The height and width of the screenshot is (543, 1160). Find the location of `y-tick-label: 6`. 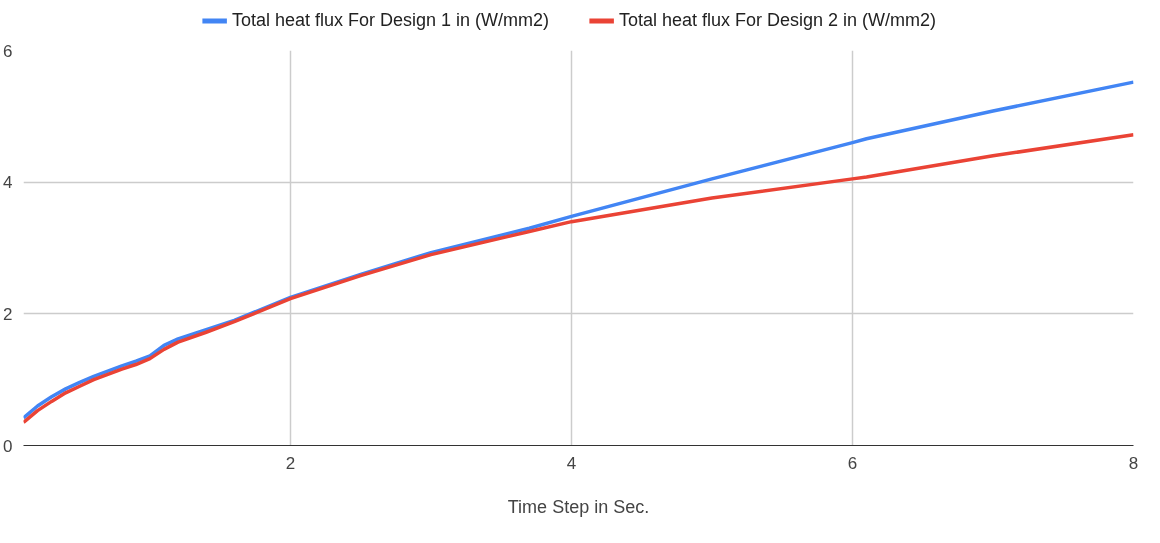

y-tick-label: 6 is located at coordinates (8, 51).